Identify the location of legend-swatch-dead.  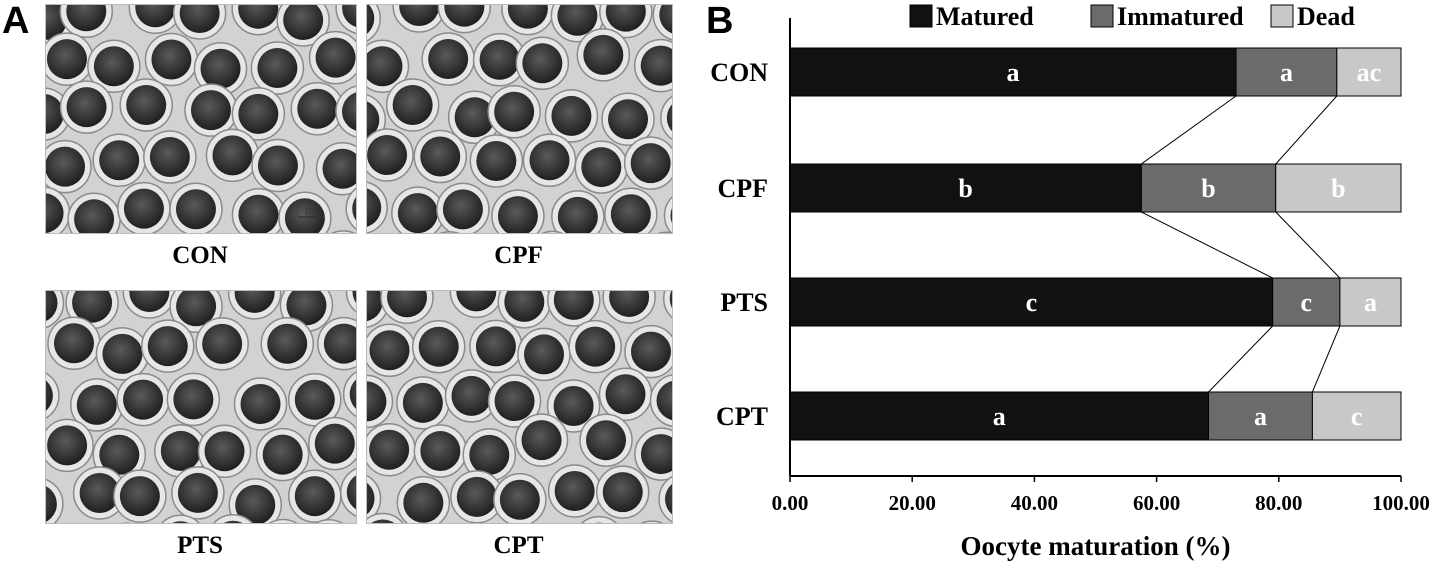
(1282, 16).